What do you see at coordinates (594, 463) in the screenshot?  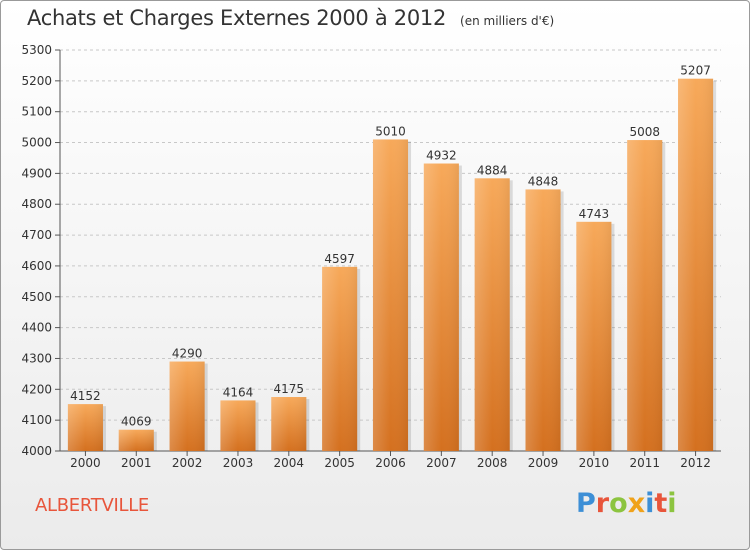 I see `x-tick-label: 2010` at bounding box center [594, 463].